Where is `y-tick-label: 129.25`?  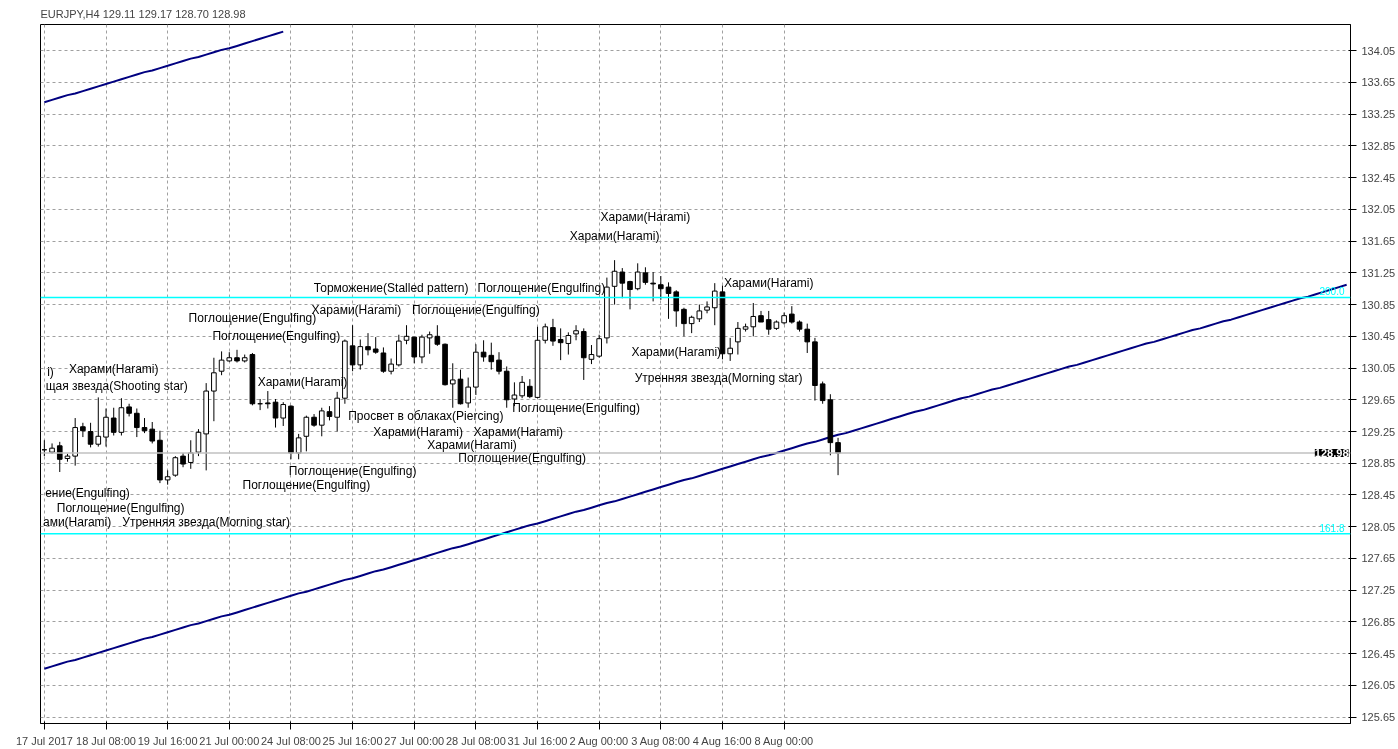
y-tick-label: 129.25 is located at coordinates (1378, 431).